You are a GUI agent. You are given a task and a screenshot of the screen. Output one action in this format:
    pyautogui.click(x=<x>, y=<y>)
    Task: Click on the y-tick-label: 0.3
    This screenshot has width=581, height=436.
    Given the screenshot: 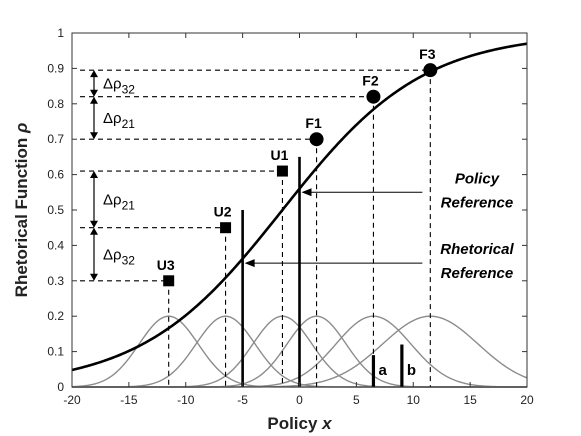 What is the action you would take?
    pyautogui.click(x=55, y=281)
    